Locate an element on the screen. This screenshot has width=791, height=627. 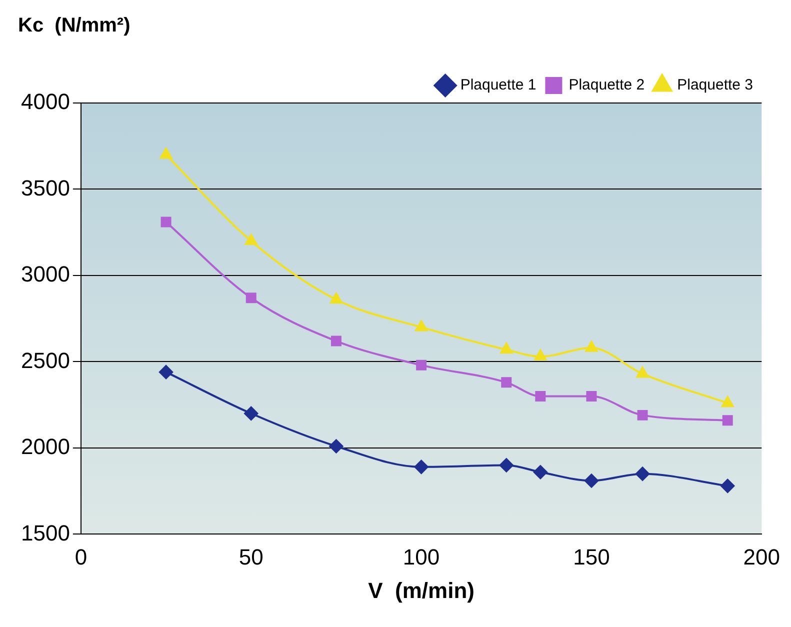
x-tick-label: 200 is located at coordinates (761, 557).